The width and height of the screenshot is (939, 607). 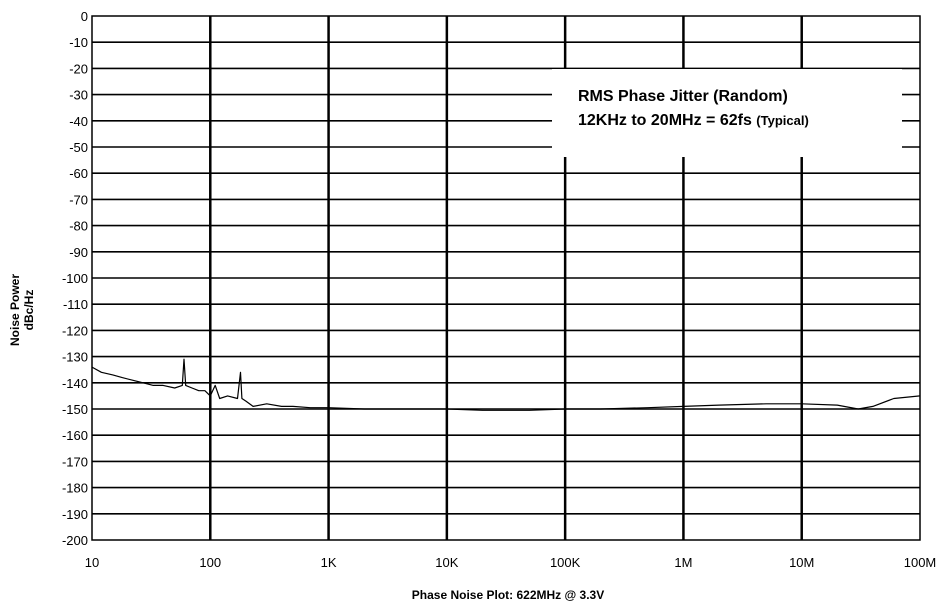 I want to click on x-tick-label: 100, so click(x=210, y=562).